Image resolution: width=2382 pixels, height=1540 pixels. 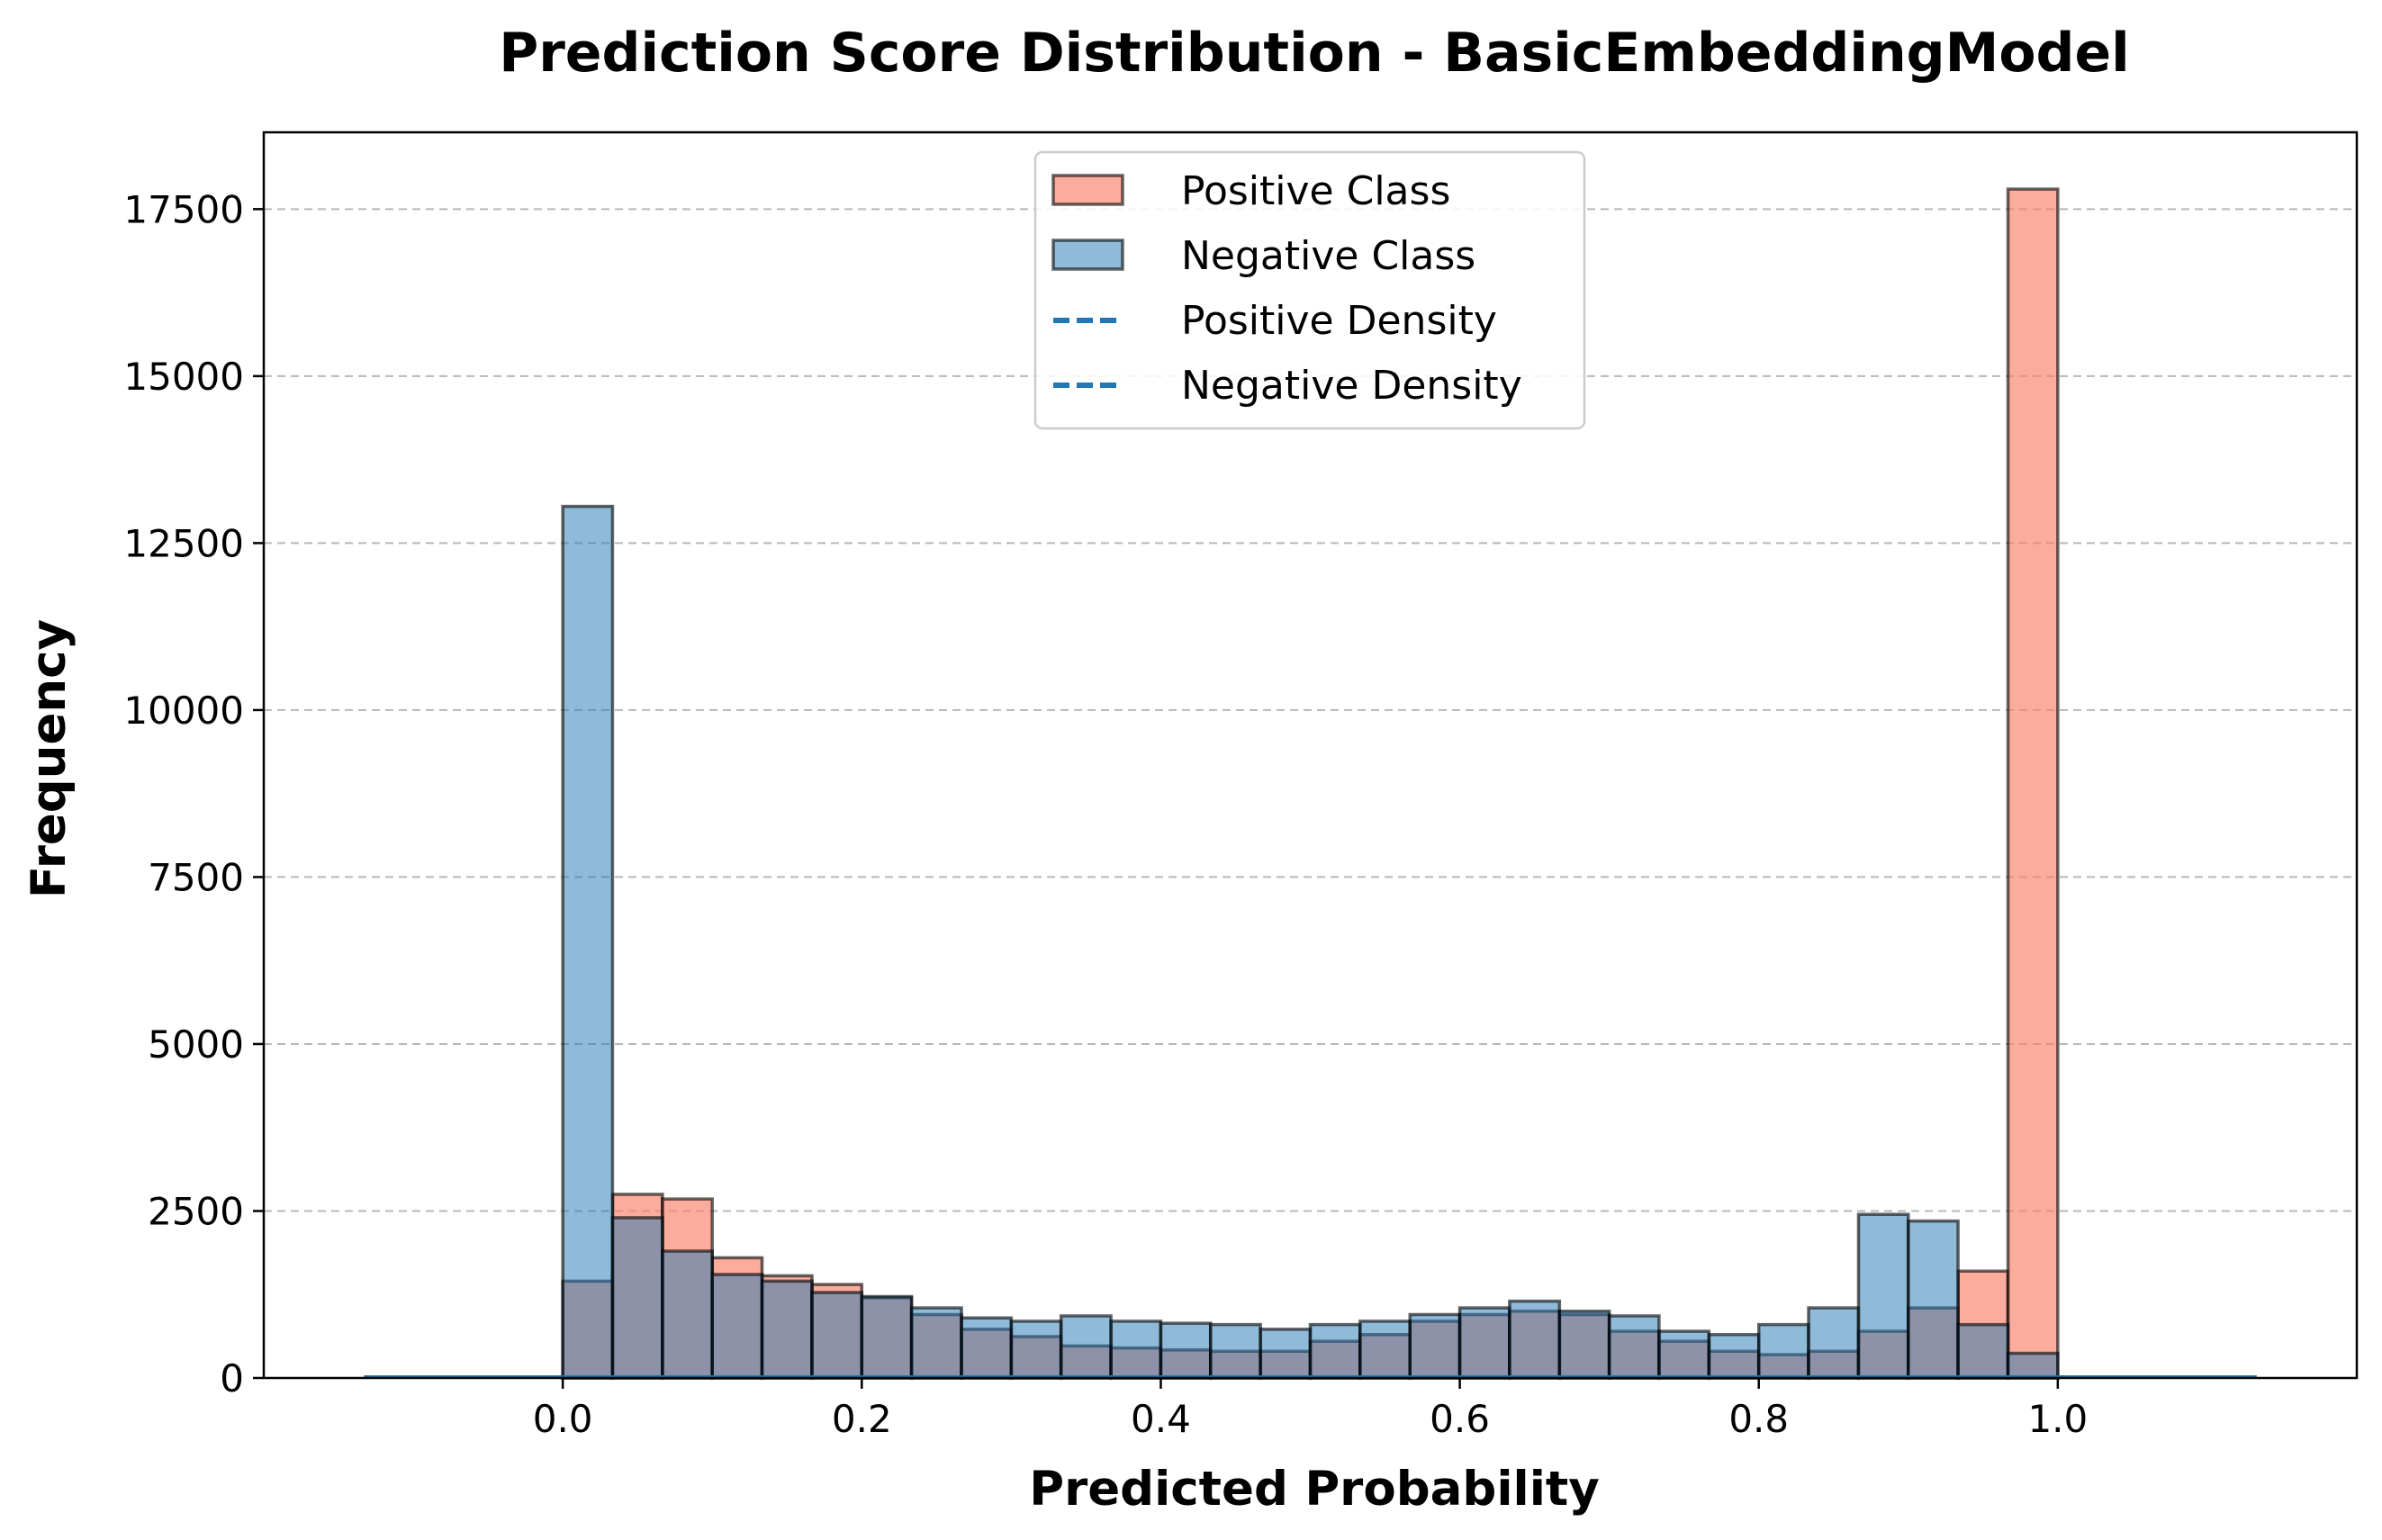 I want to click on x-axis-label: Predicted Probability, so click(x=1314, y=1489).